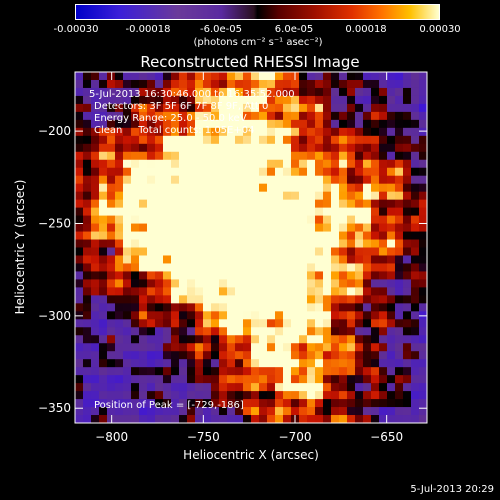 This screenshot has height=500, width=500. What do you see at coordinates (174, 130) in the screenshot?
I see `annotation-counts: Clean Total counts: 1.05E+04` at bounding box center [174, 130].